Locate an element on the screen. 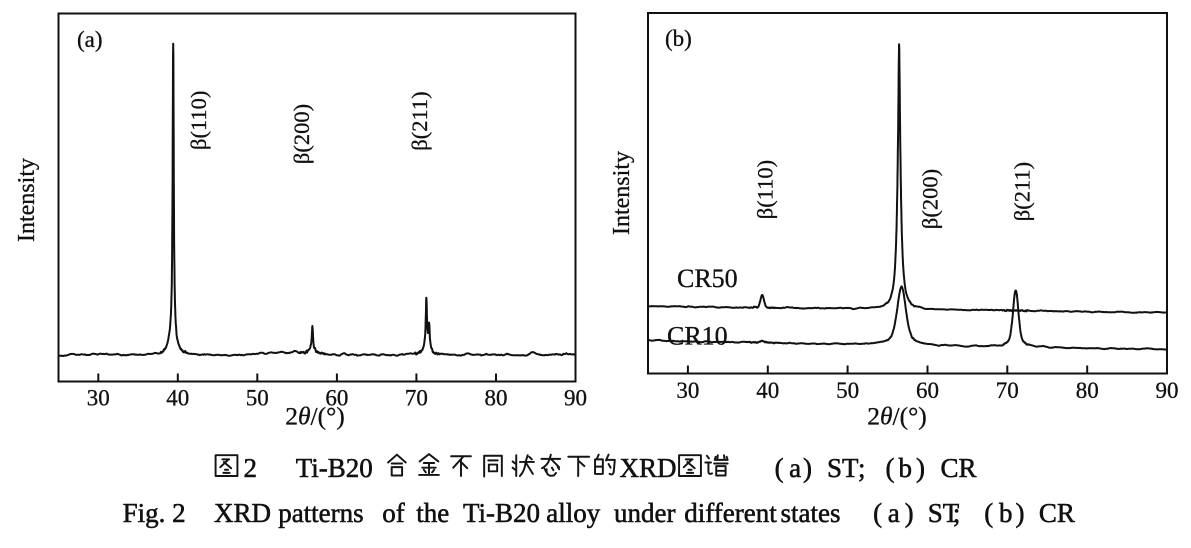  svg-text: CR10 is located at coordinates (697, 336).